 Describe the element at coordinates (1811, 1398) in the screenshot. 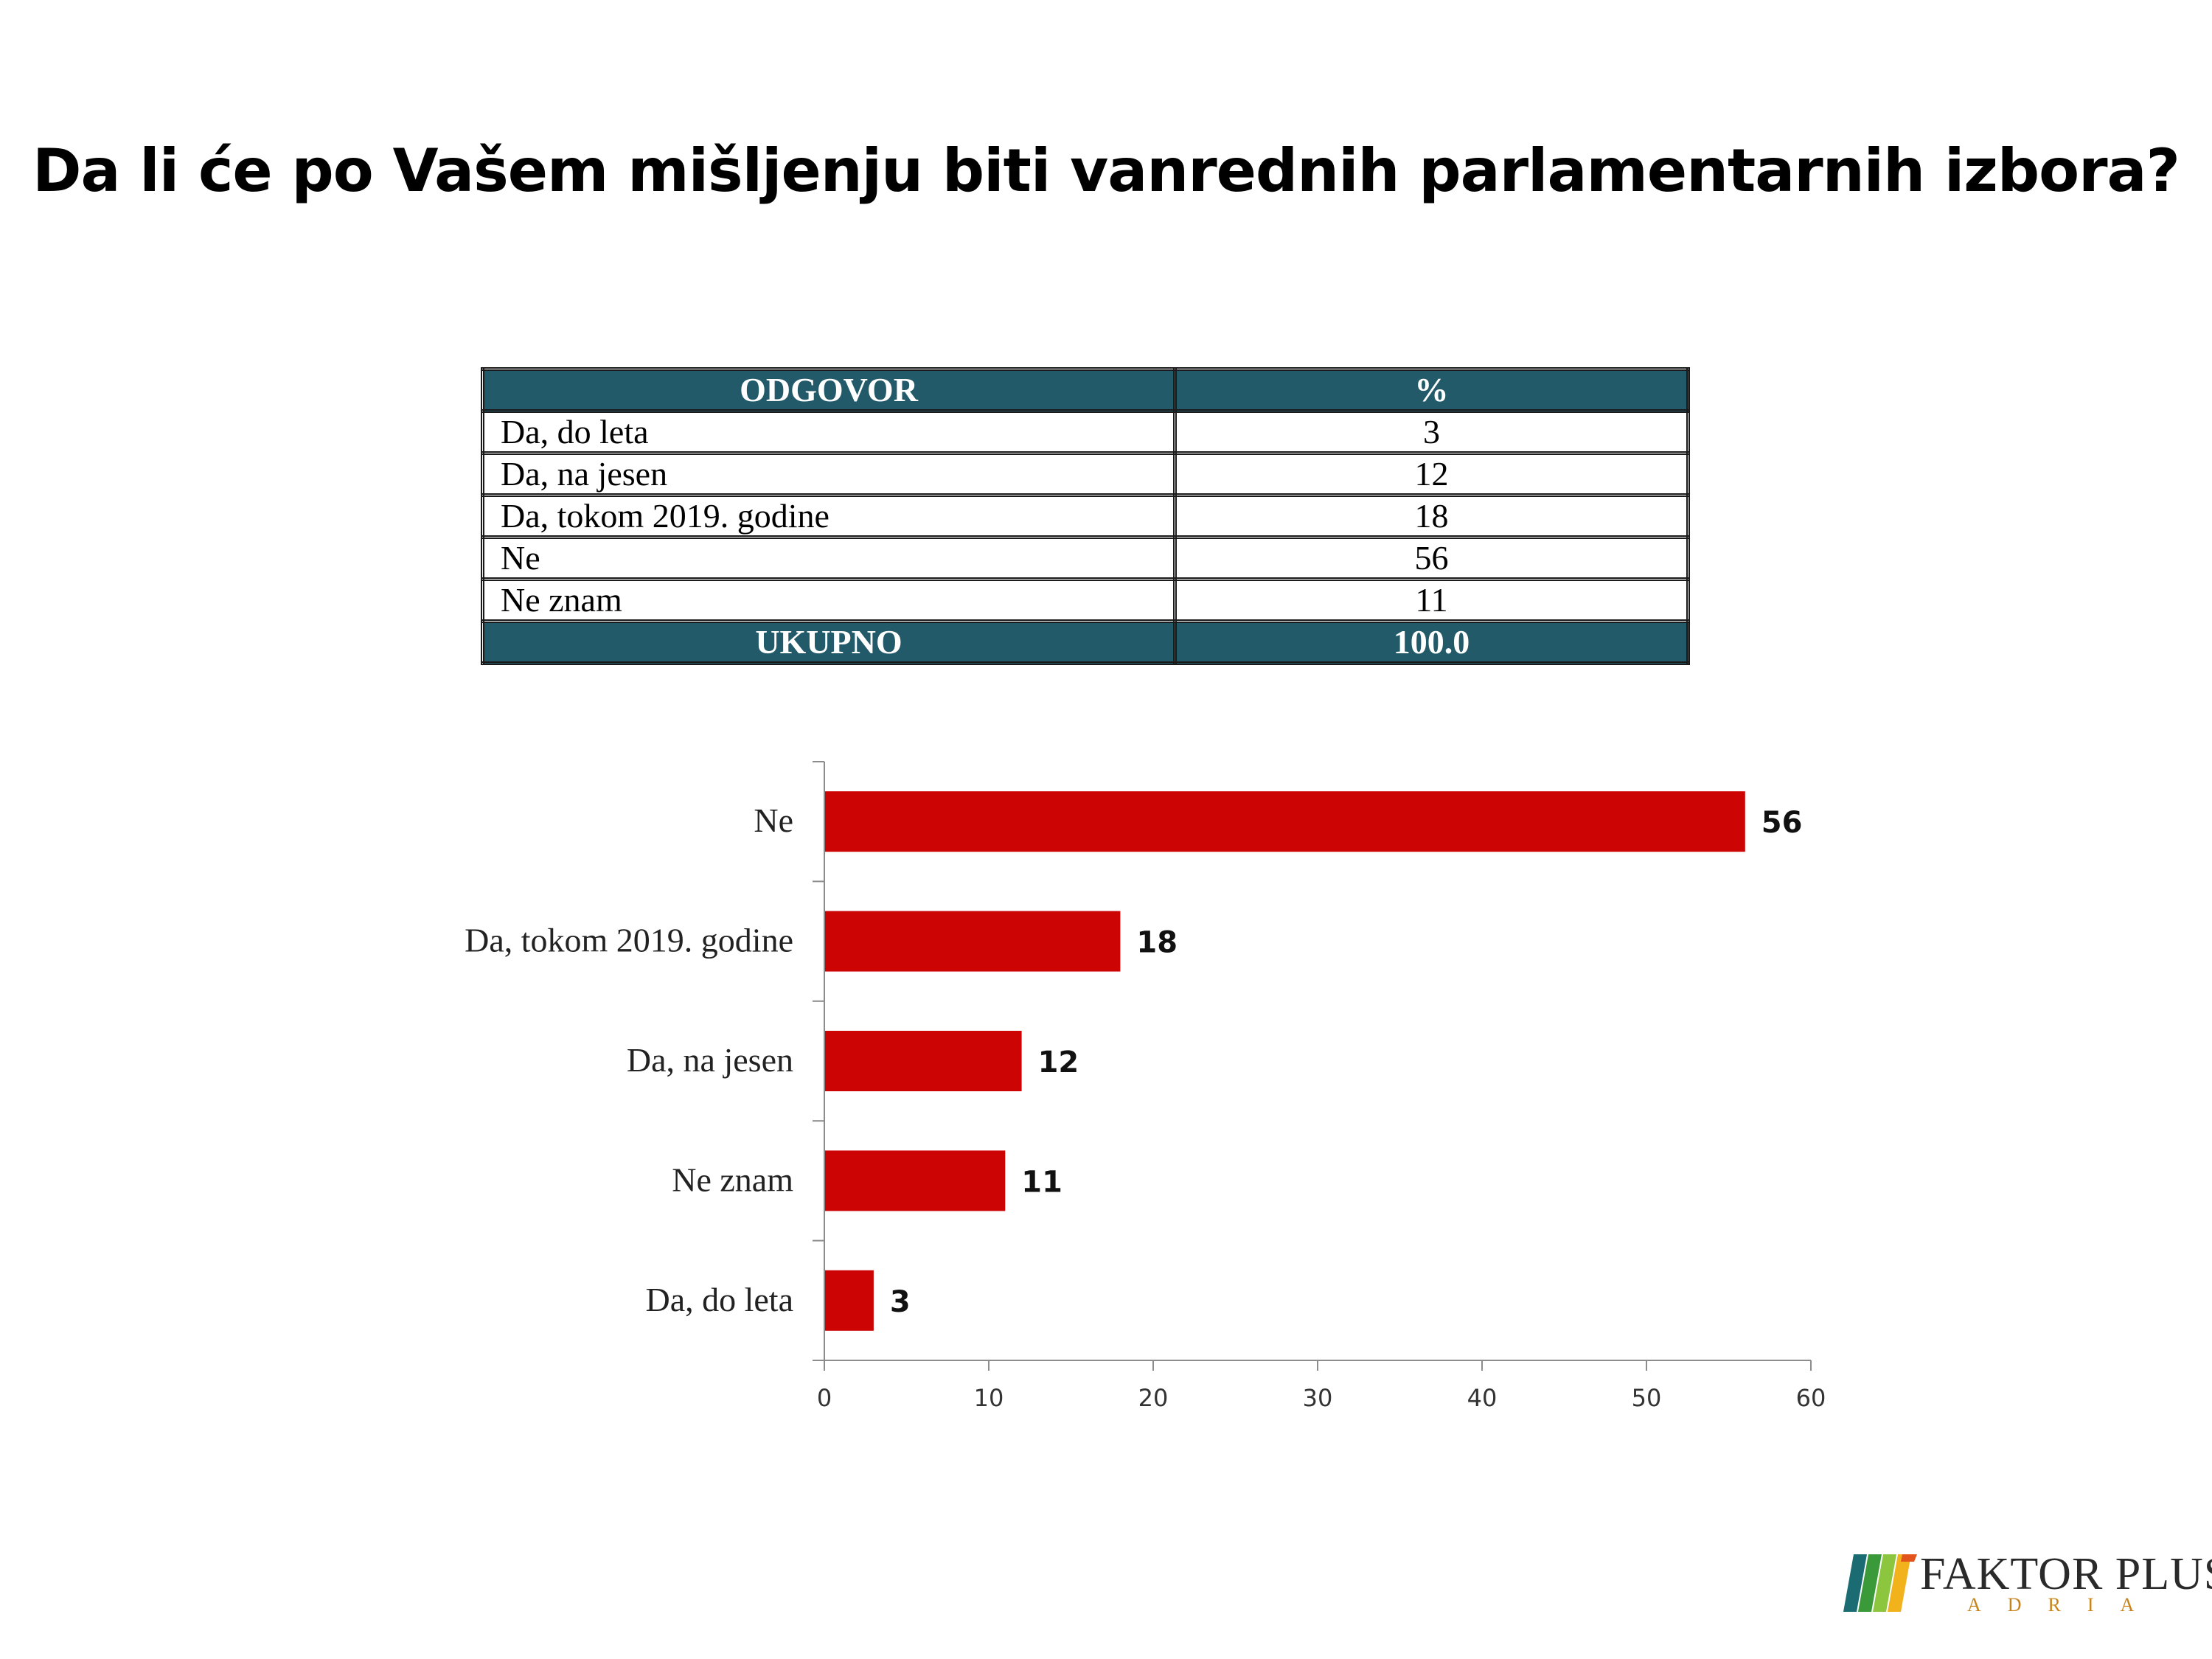

I see `x-tick-label: 60` at that location.